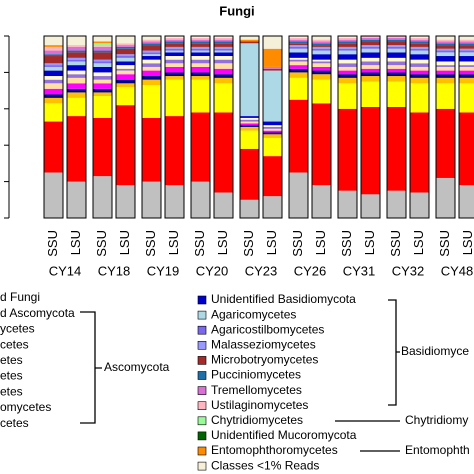  What do you see at coordinates (284, 435) in the screenshot?
I see `legend-label: Unidentified Mucoromycota` at bounding box center [284, 435].